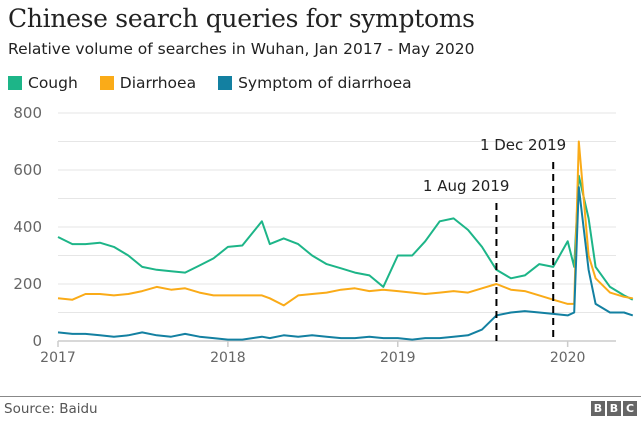 The height and width of the screenshot is (421, 641). What do you see at coordinates (51, 409) in the screenshot?
I see `source-note: Source: Baidu` at bounding box center [51, 409].